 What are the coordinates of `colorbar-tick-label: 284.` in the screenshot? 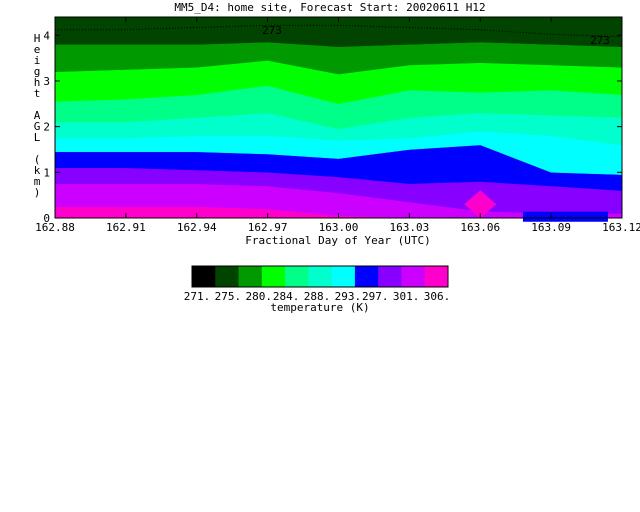 It's located at (286, 296).